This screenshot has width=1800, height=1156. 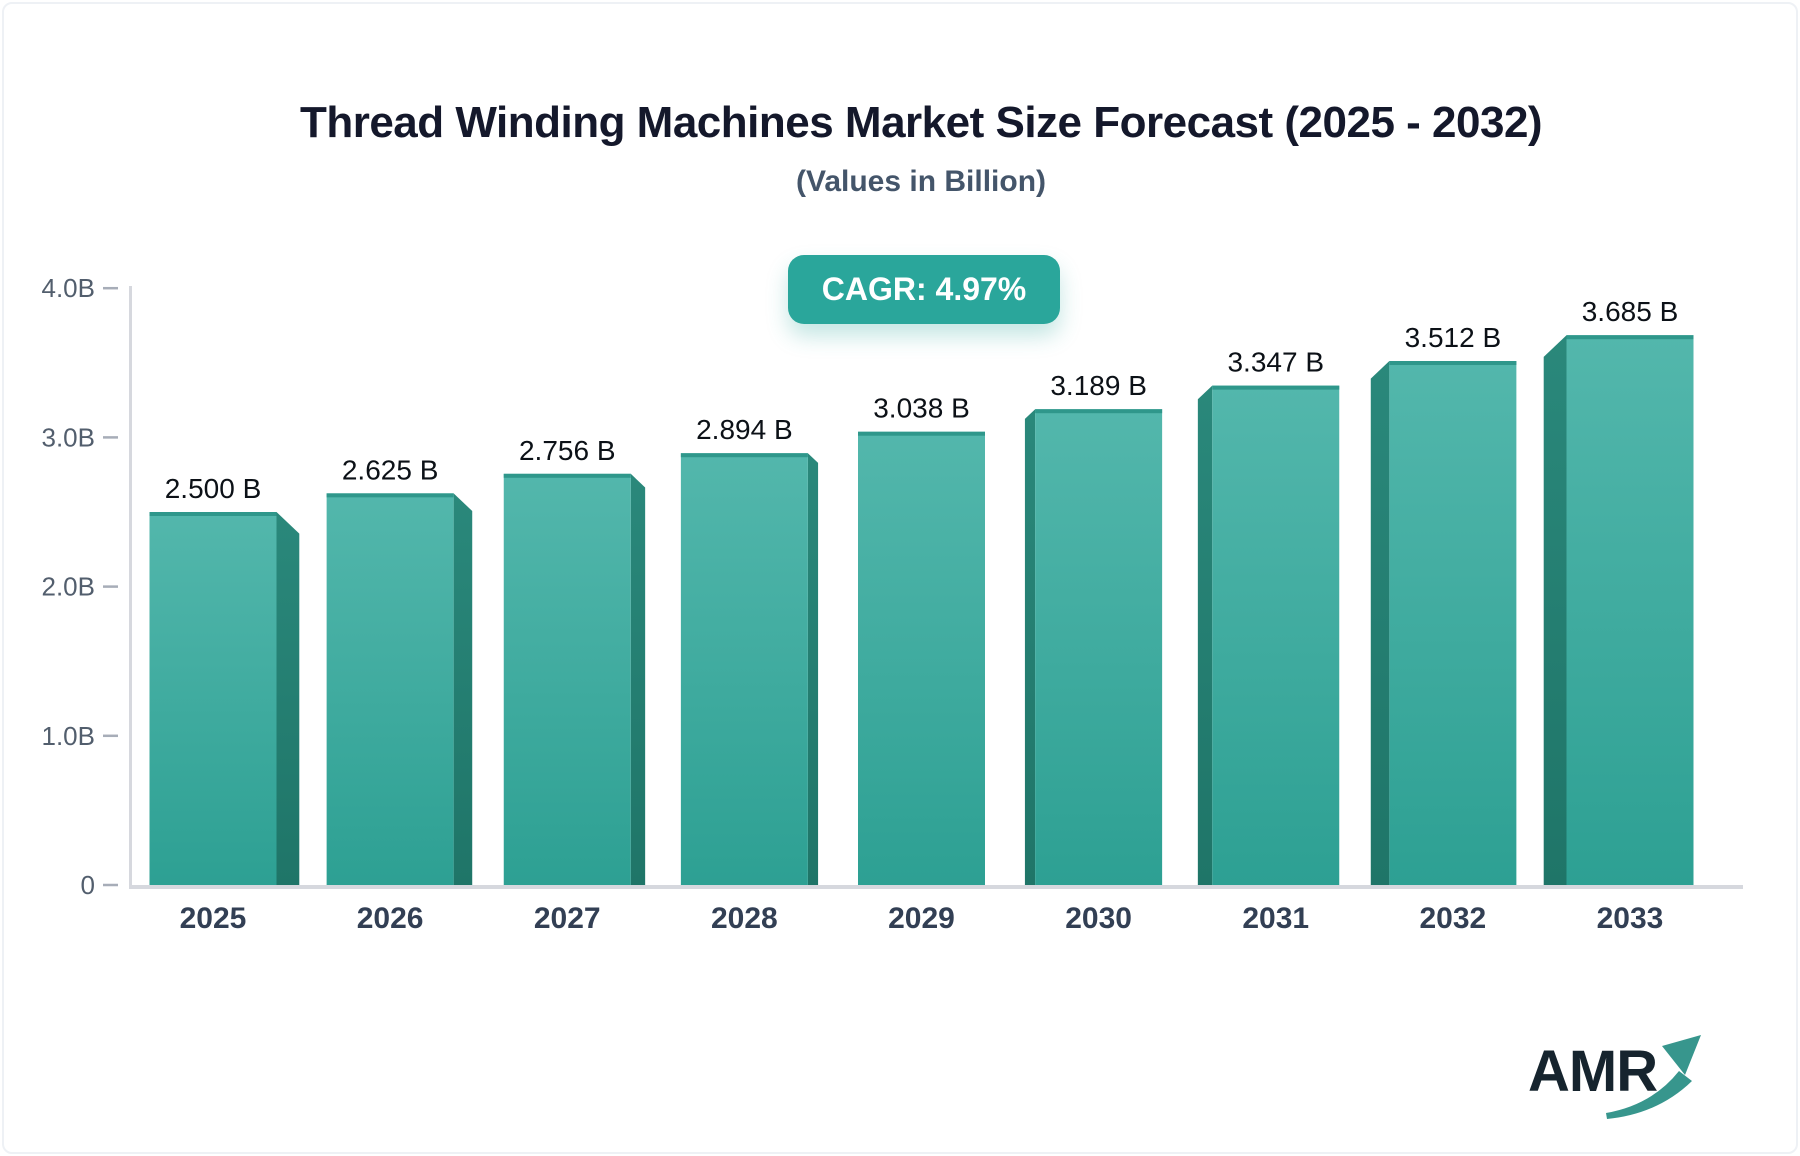 I want to click on y-tick-label: 0, so click(x=88, y=885).